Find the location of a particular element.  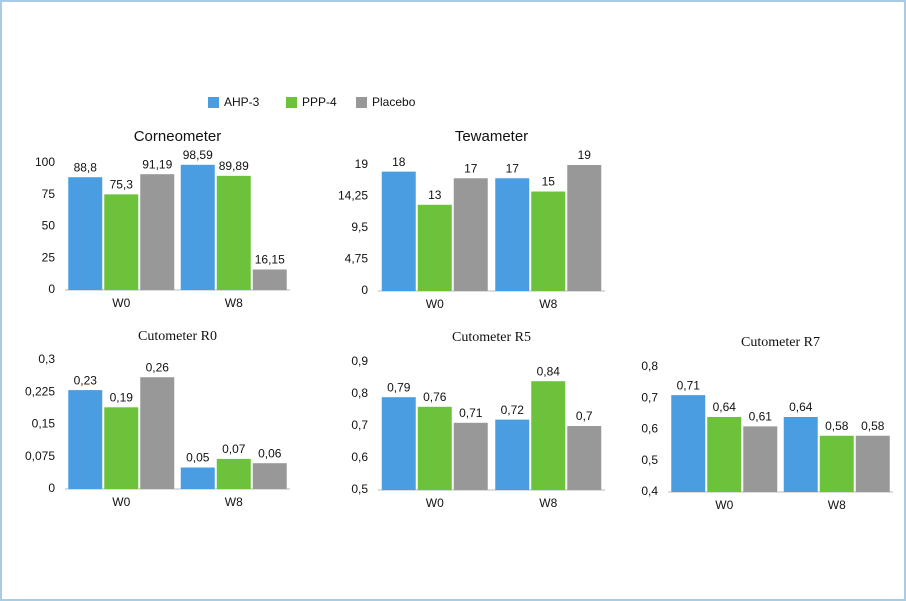

y-tick-label: 0,3 is located at coordinates (46, 359).